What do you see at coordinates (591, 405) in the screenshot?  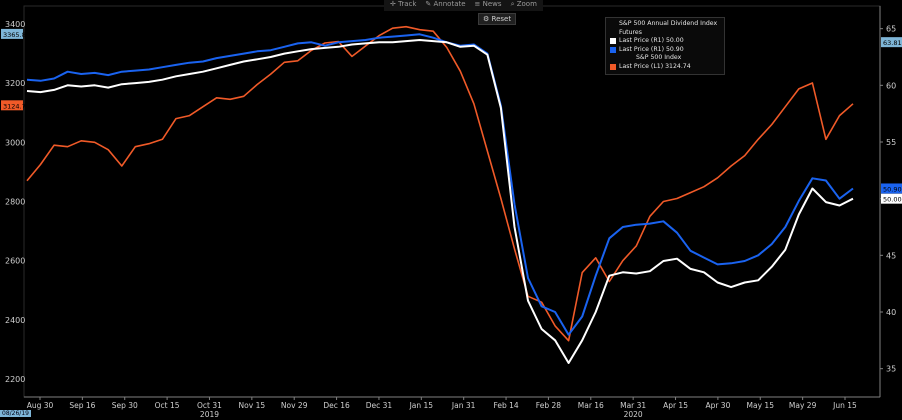 I see `x-tick-label: Mar 16` at bounding box center [591, 405].